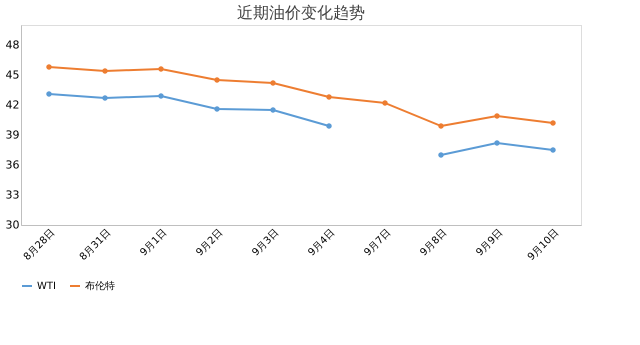 The height and width of the screenshot is (345, 640). Describe the element at coordinates (13, 135) in the screenshot. I see `y-tick-label: 39` at that location.